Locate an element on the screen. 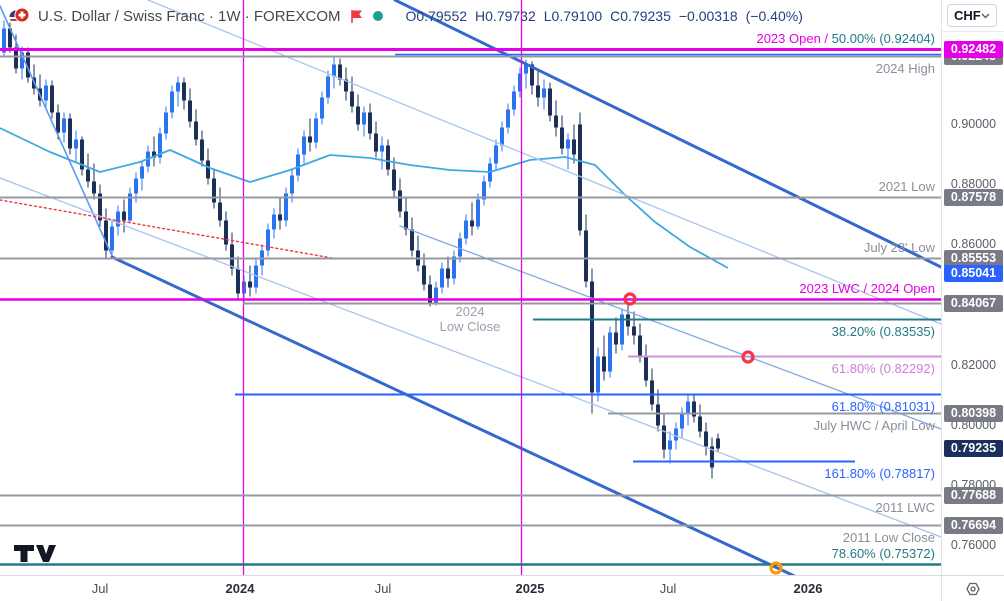  price-axis-label: 0.79235 is located at coordinates (973, 448).